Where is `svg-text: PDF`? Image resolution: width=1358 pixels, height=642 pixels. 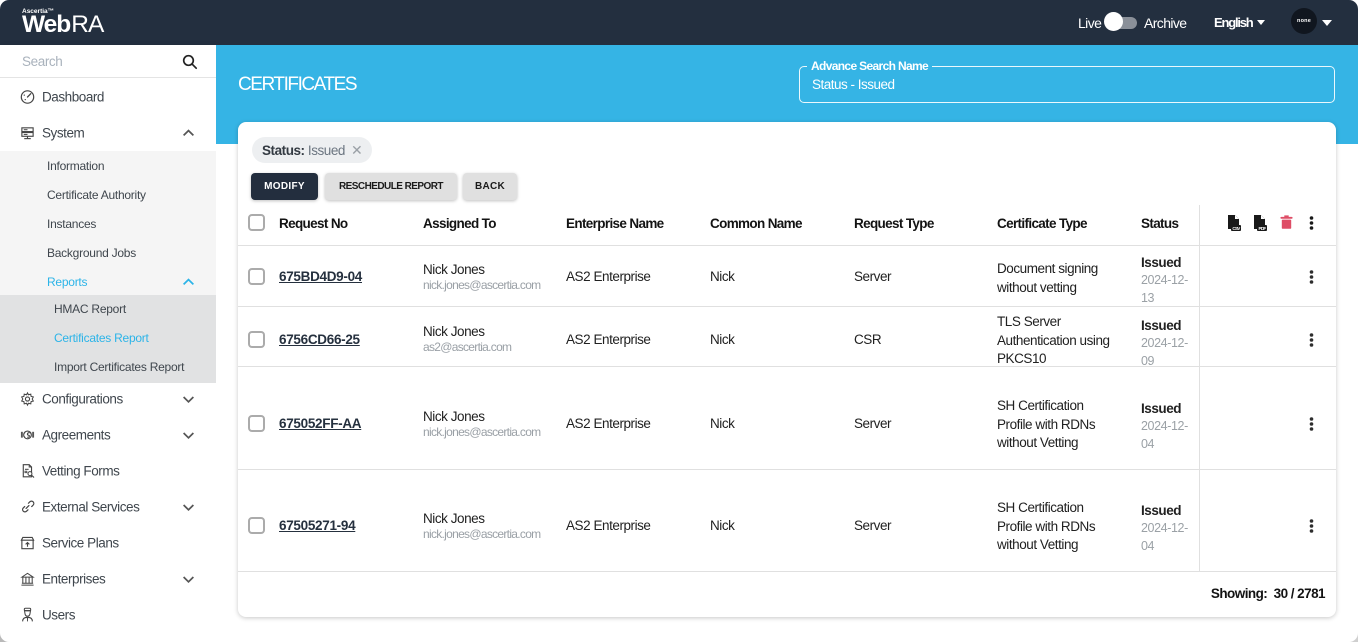
svg-text: PDF is located at coordinates (1262, 228).